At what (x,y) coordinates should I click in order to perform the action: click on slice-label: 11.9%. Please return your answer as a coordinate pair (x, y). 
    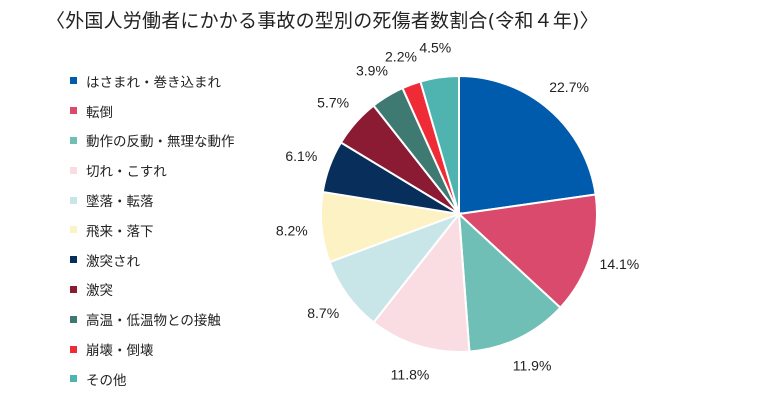
    Looking at the image, I should click on (532, 365).